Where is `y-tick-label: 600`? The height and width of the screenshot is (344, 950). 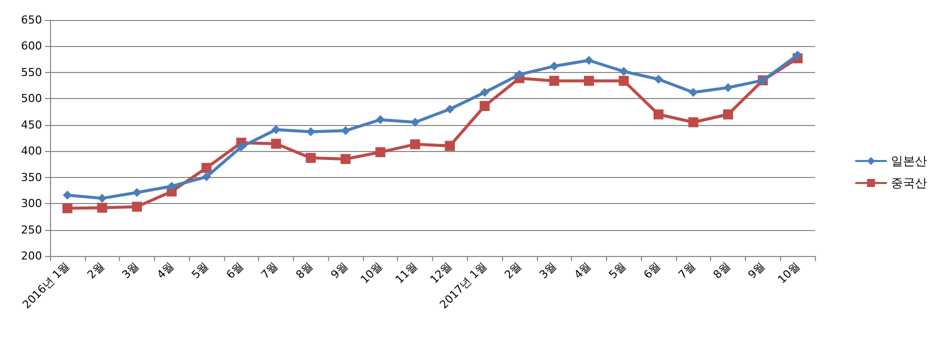
y-tick-label: 600 is located at coordinates (31, 46).